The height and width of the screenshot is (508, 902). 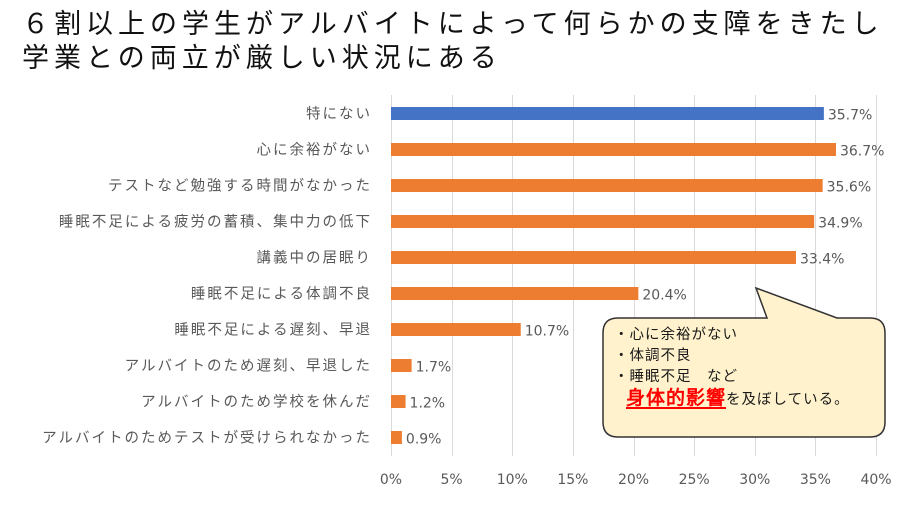 I want to click on category-label: 睡眠不足による体調不良, so click(x=281, y=294).